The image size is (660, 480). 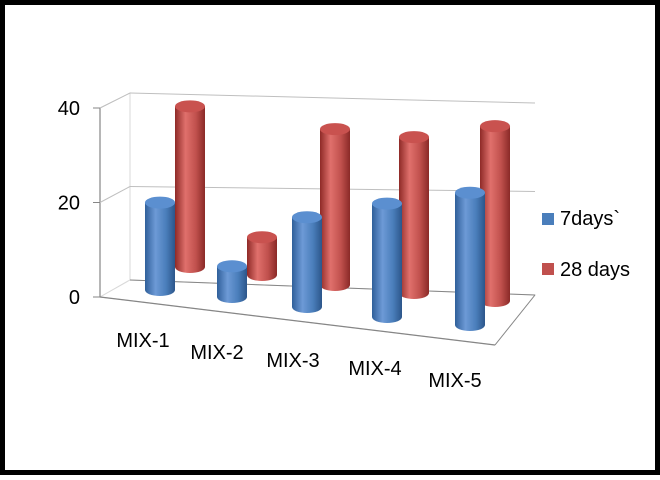 What do you see at coordinates (216, 353) in the screenshot?
I see `x-tick-label: MIX-2` at bounding box center [216, 353].